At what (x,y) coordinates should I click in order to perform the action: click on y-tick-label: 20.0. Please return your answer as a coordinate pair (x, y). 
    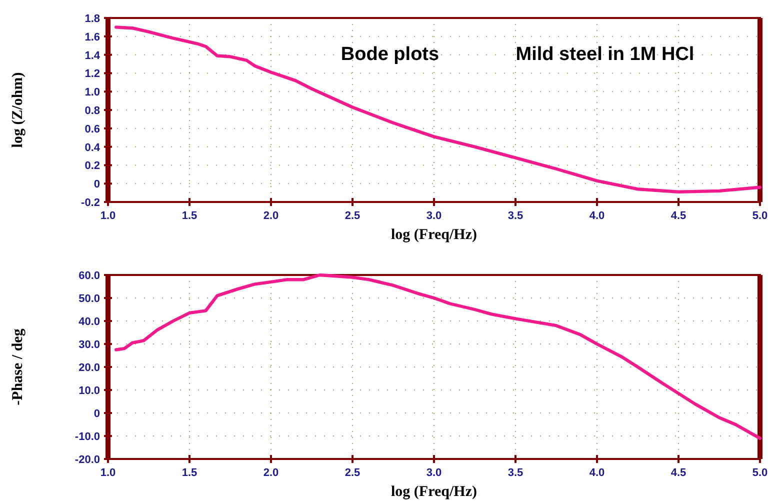
    Looking at the image, I should click on (89, 368).